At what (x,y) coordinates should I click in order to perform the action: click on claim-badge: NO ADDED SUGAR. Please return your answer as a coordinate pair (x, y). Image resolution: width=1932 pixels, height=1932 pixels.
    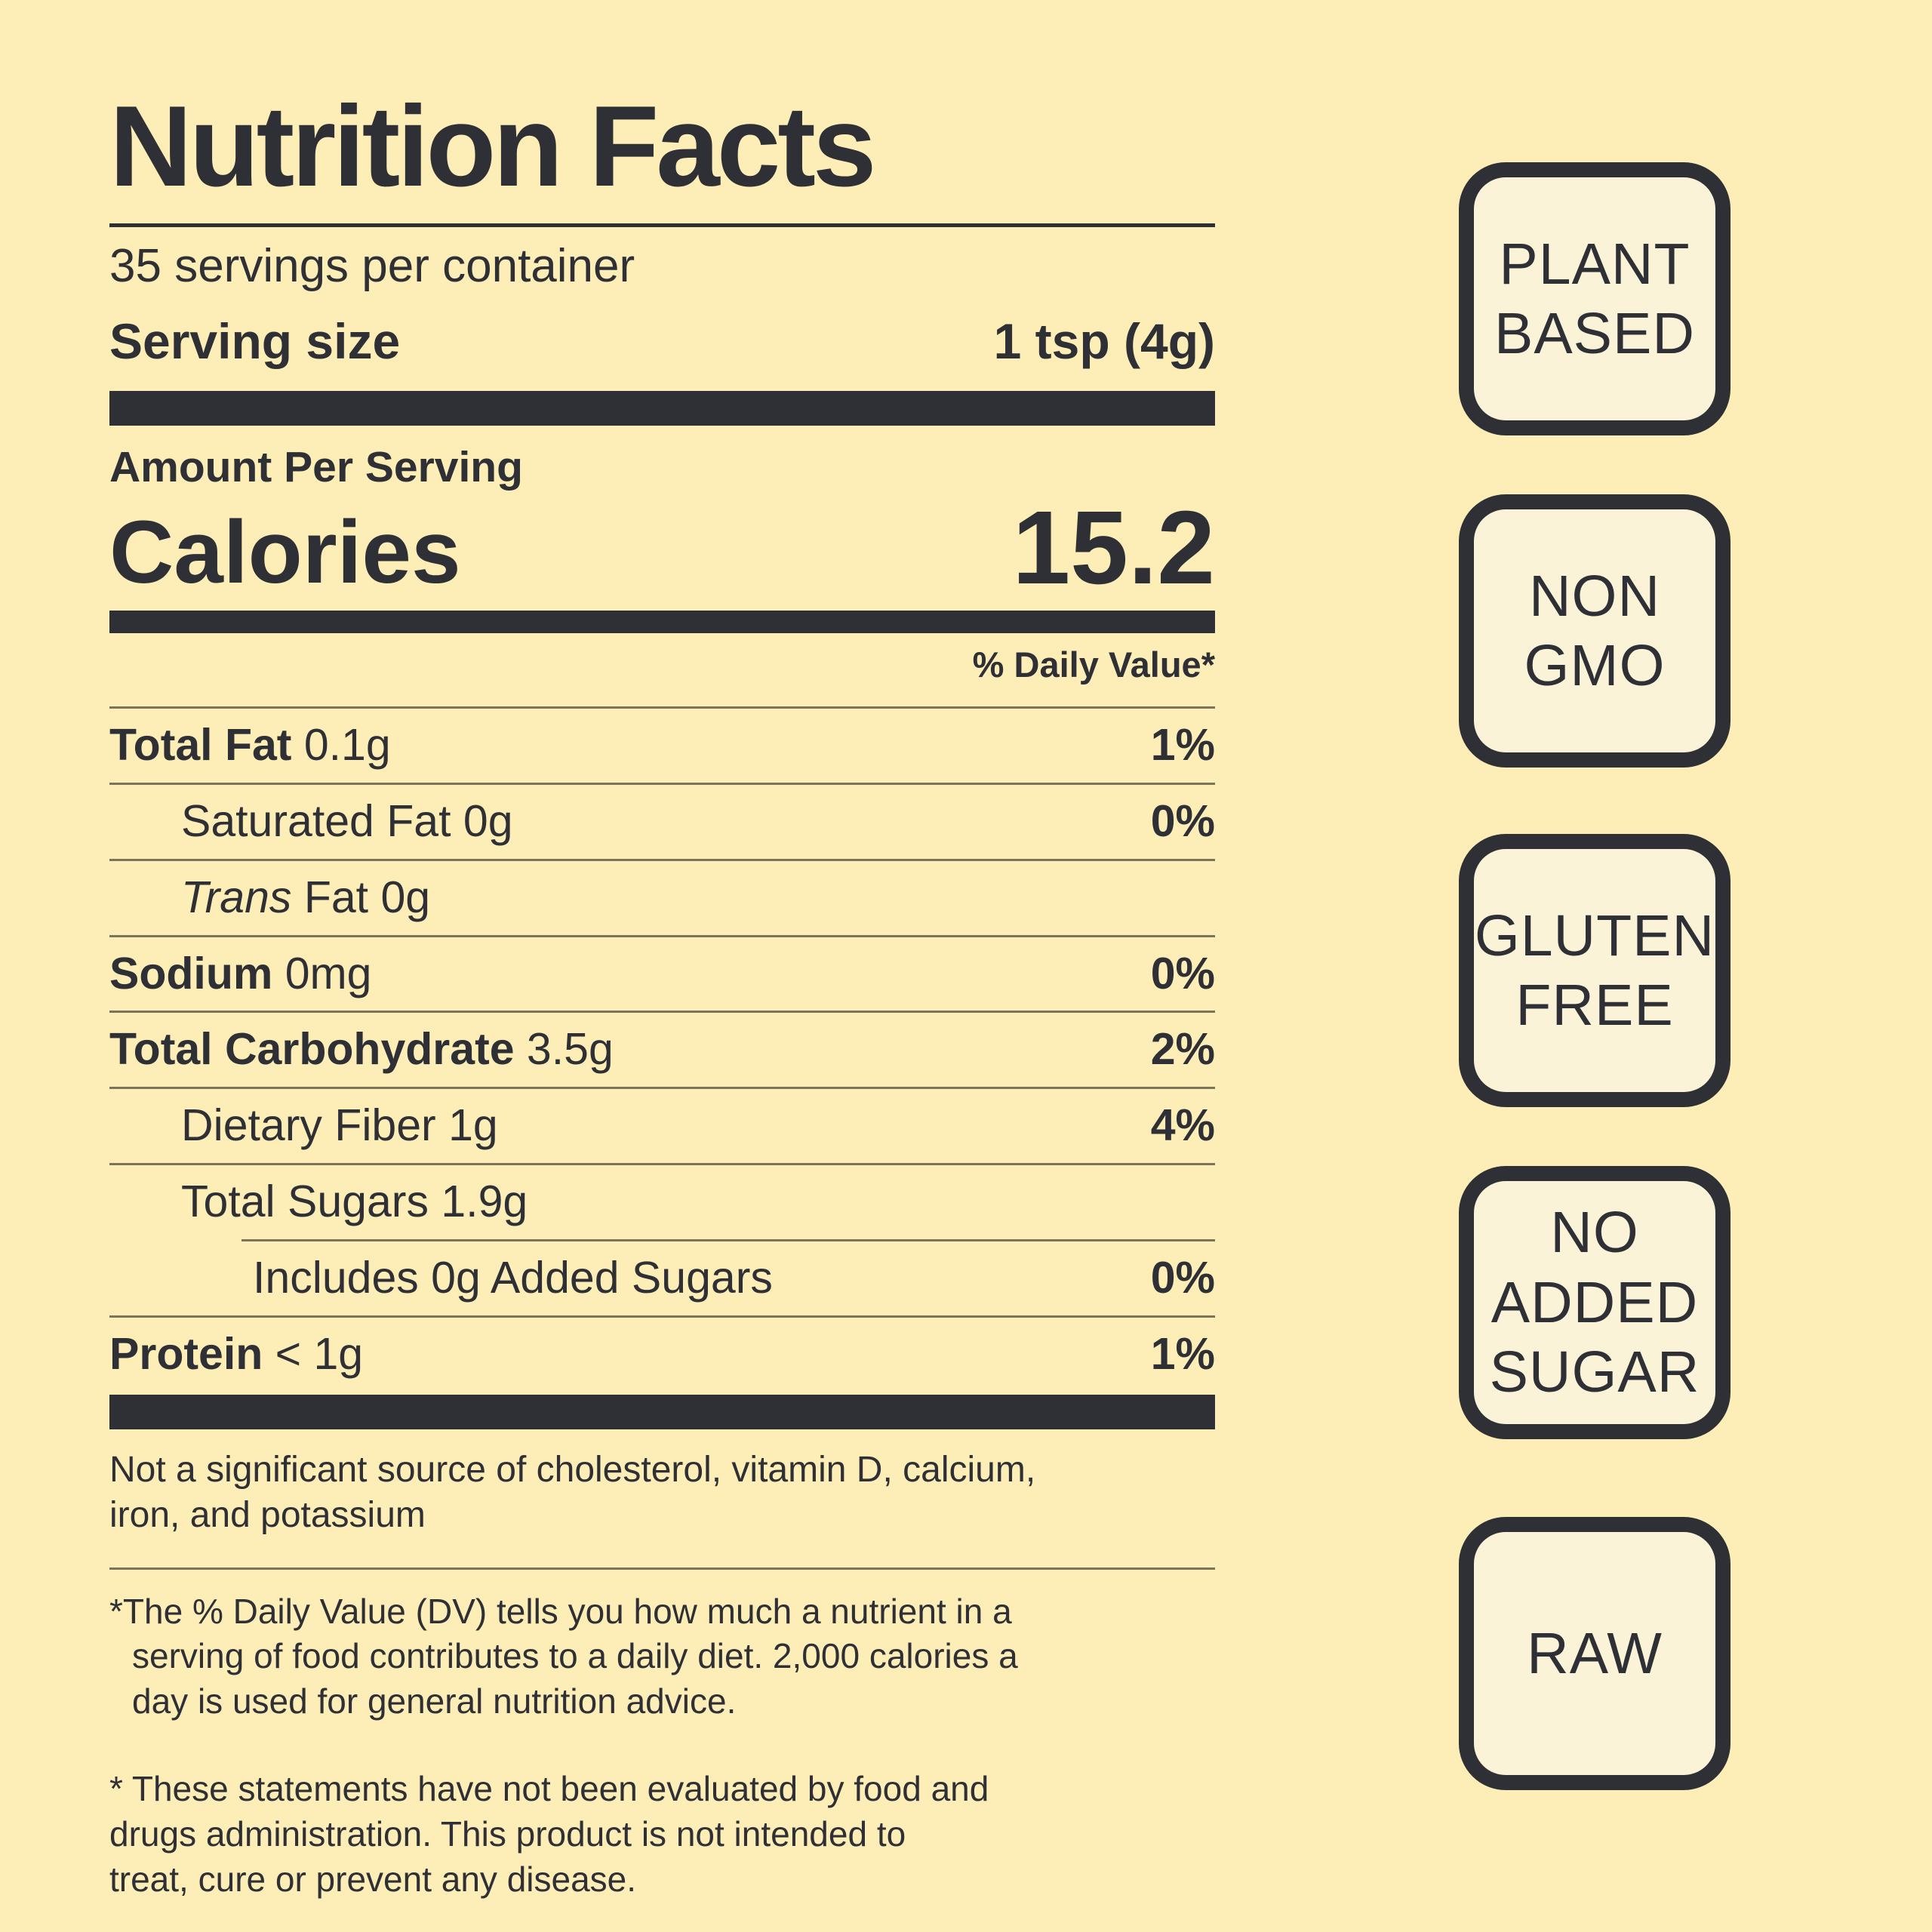
    Looking at the image, I should click on (1594, 1302).